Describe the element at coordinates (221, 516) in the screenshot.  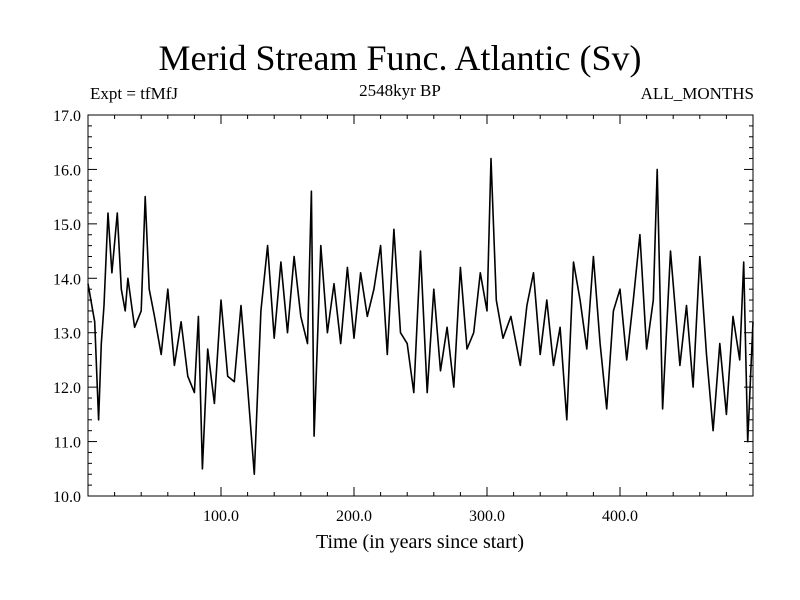
I see `x-tick-label: 100.0` at that location.